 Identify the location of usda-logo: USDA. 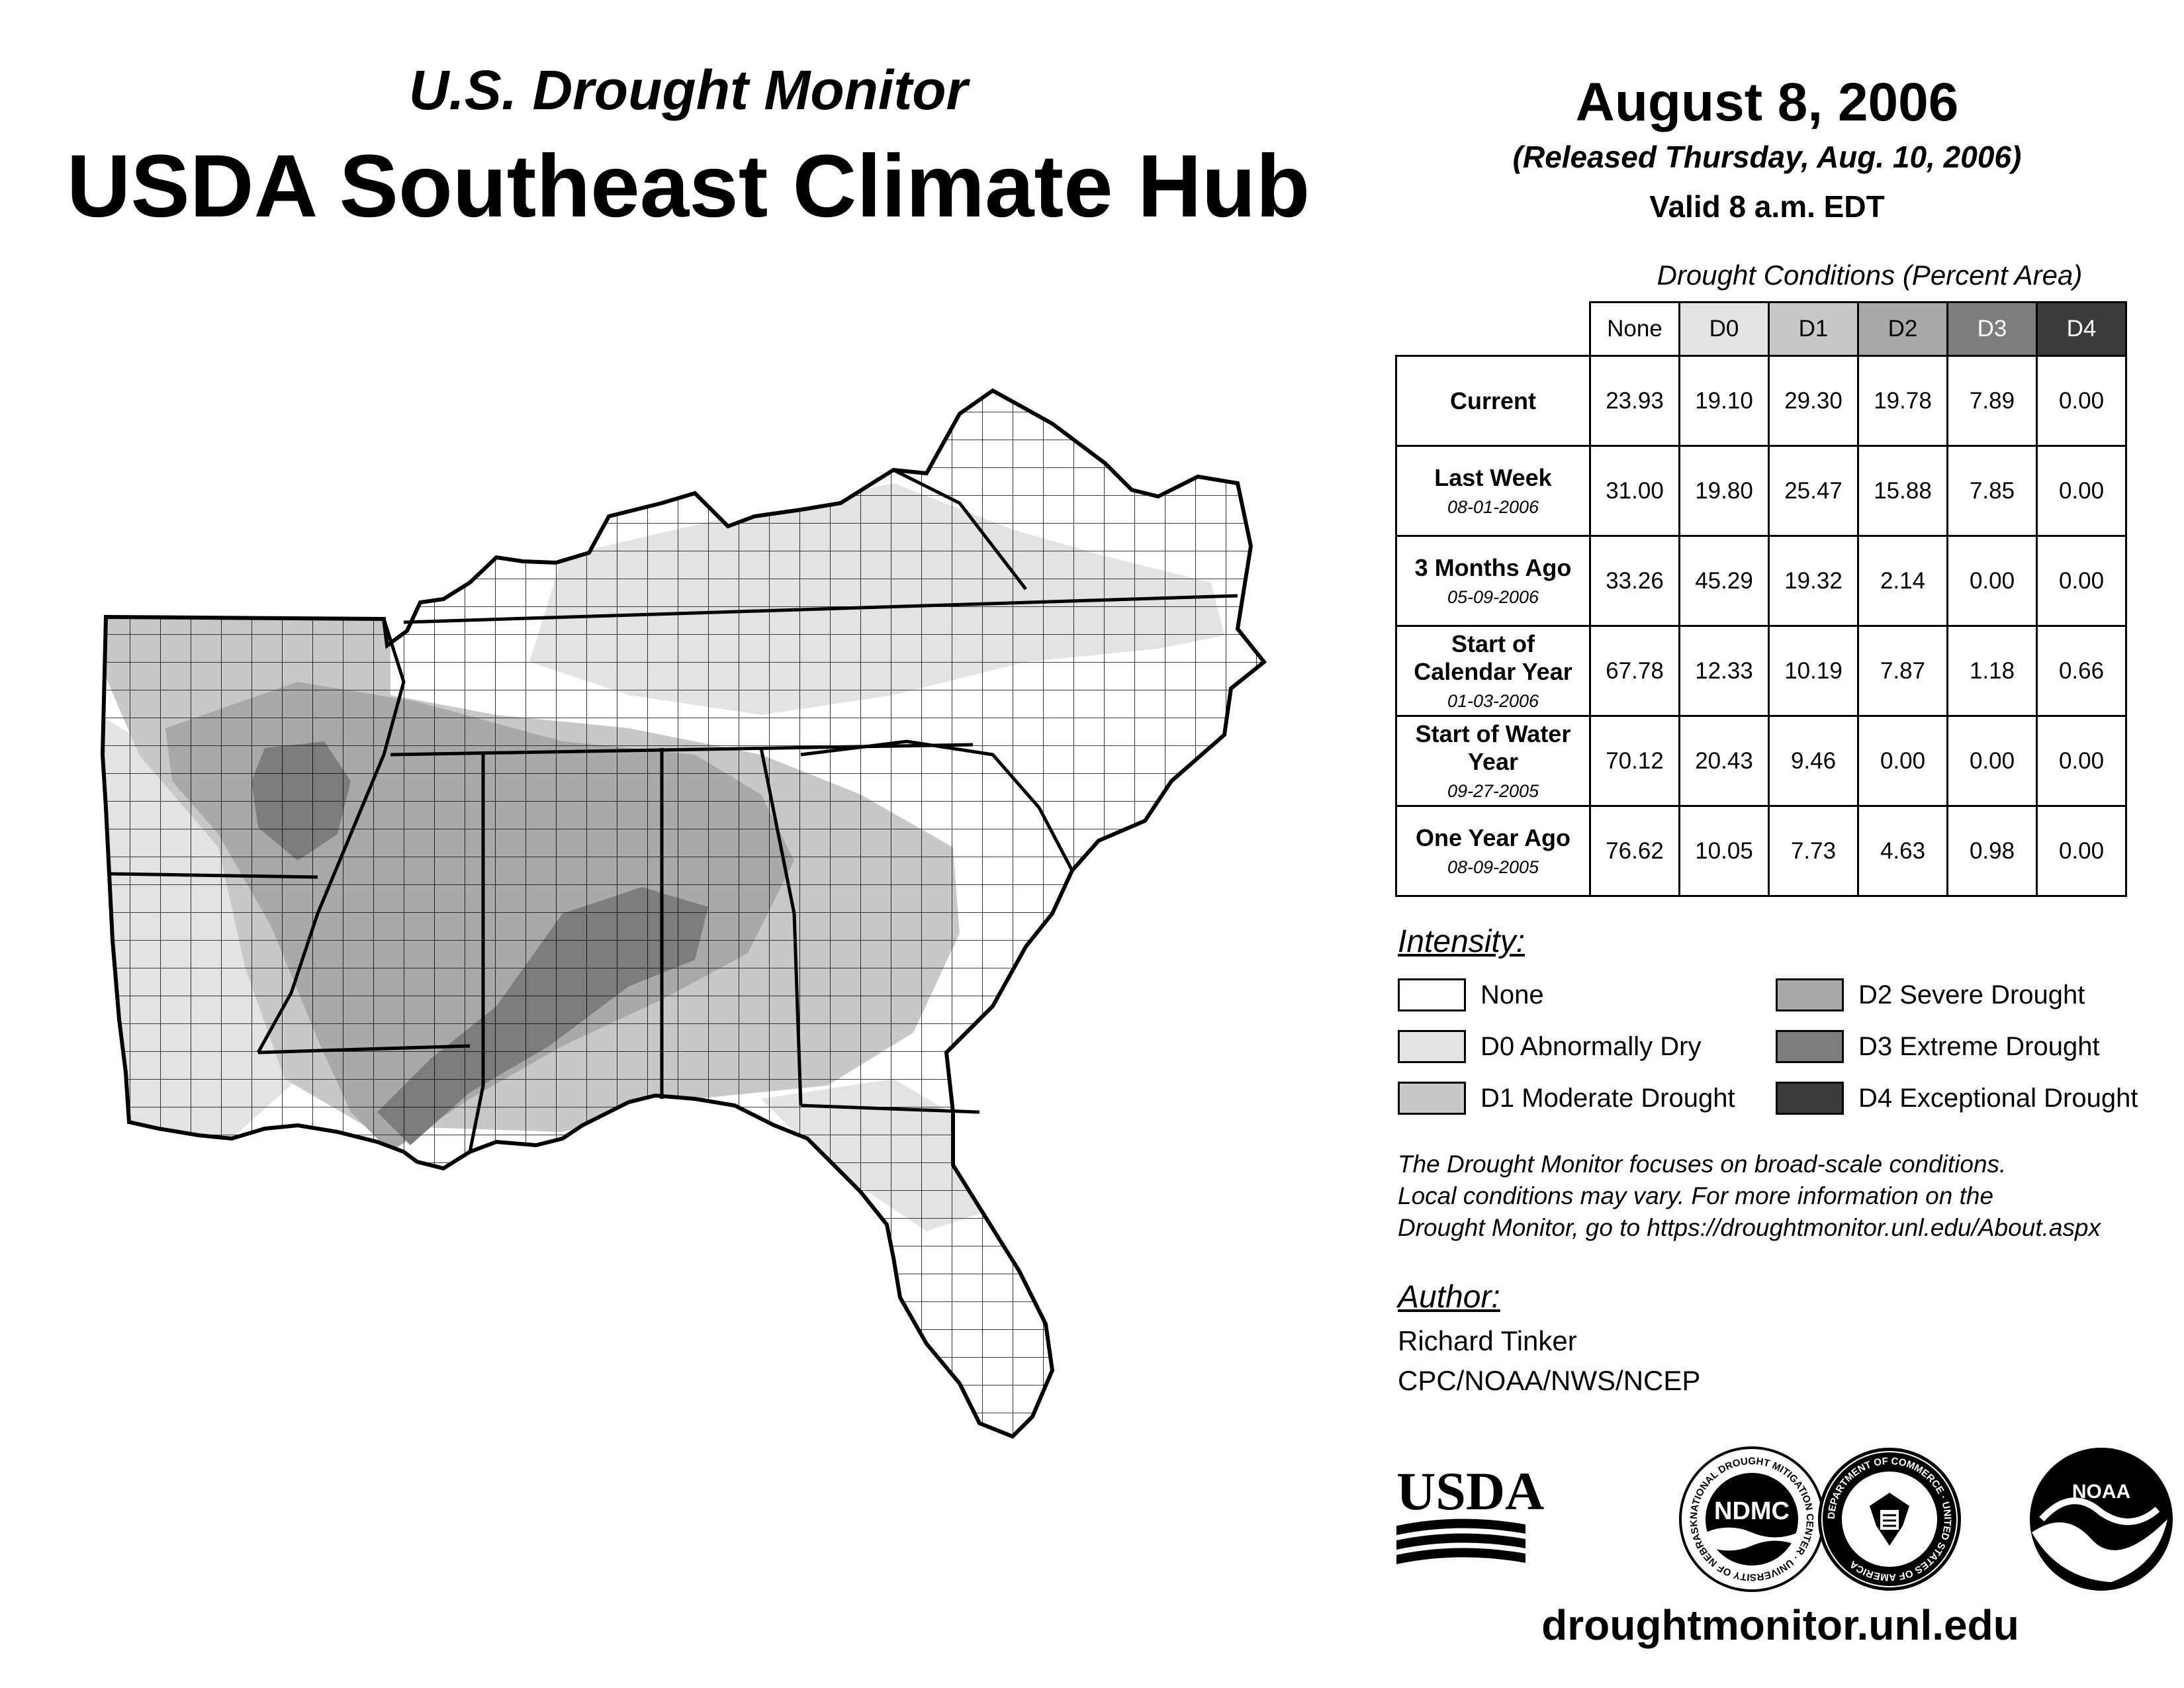
(1470, 1512).